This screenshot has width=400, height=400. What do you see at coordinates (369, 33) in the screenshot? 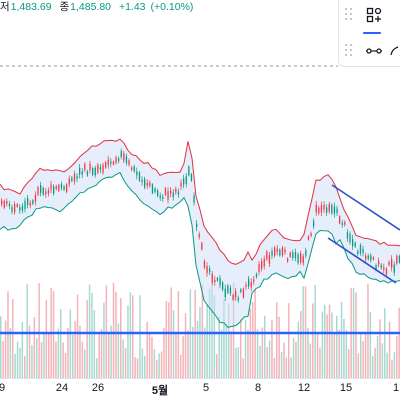
I see `drawing-toolbar` at bounding box center [369, 33].